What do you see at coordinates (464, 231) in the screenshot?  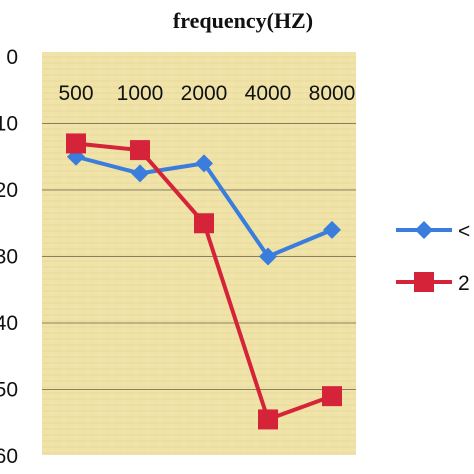 I see `legend-label: <` at bounding box center [464, 231].